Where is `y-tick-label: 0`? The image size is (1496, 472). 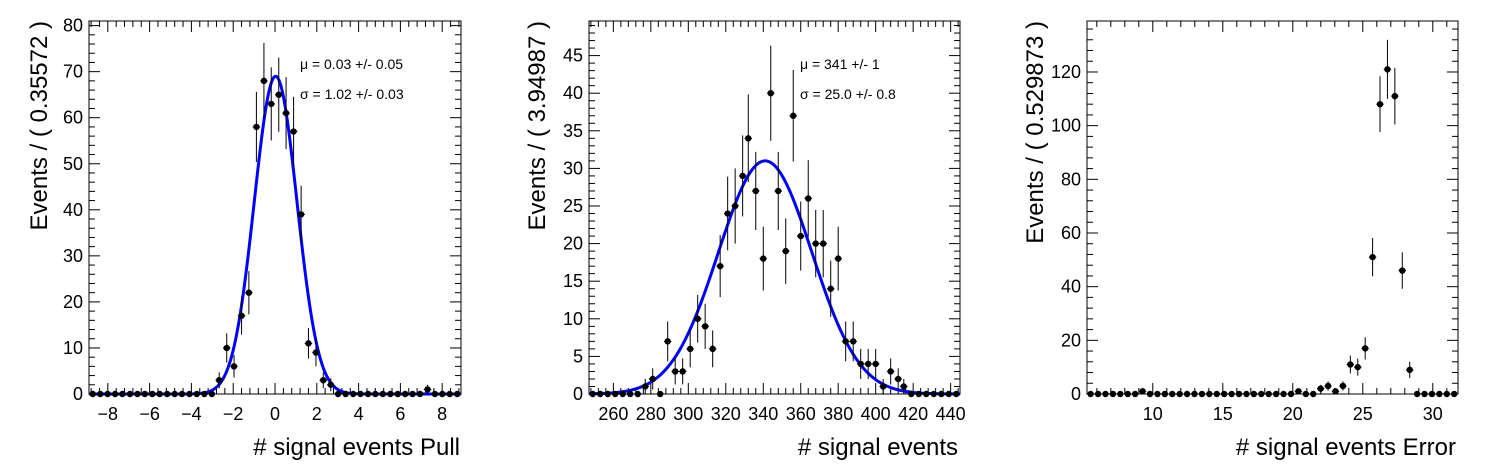
y-tick-label: 0 is located at coordinates (1076, 394).